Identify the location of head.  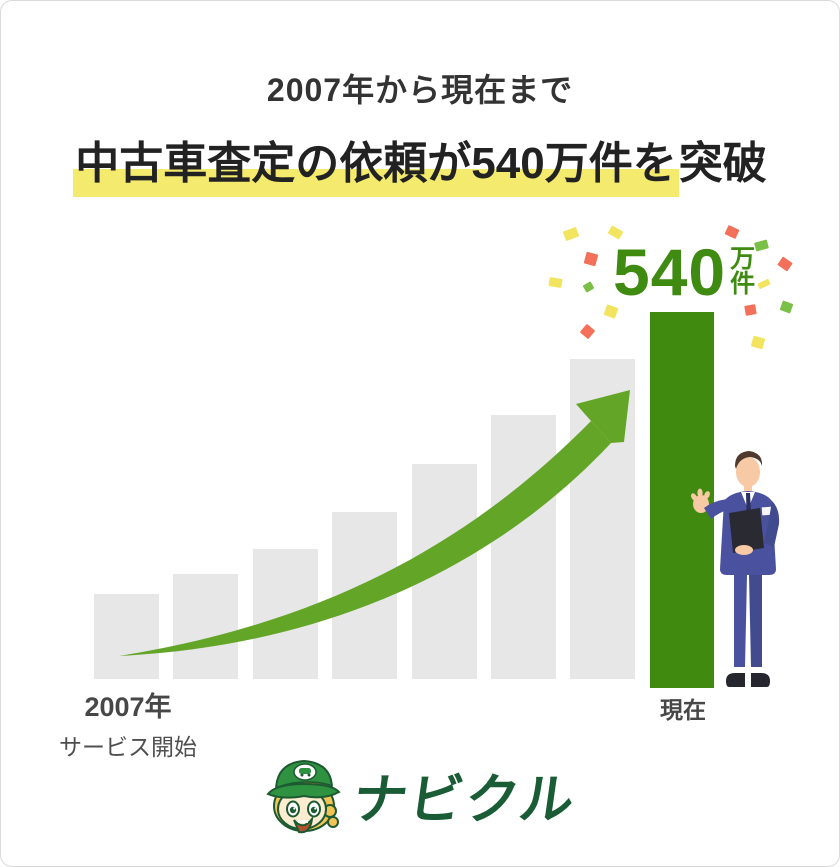
(748, 472).